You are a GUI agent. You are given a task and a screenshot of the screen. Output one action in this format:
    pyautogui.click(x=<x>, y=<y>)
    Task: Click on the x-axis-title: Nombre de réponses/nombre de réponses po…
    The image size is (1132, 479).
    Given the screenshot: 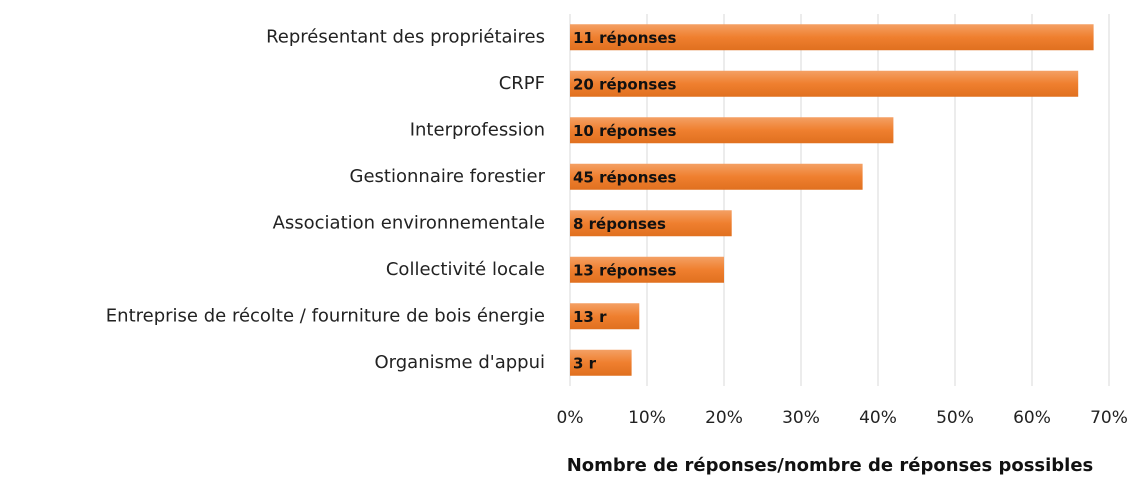 What is the action you would take?
    pyautogui.click(x=830, y=465)
    